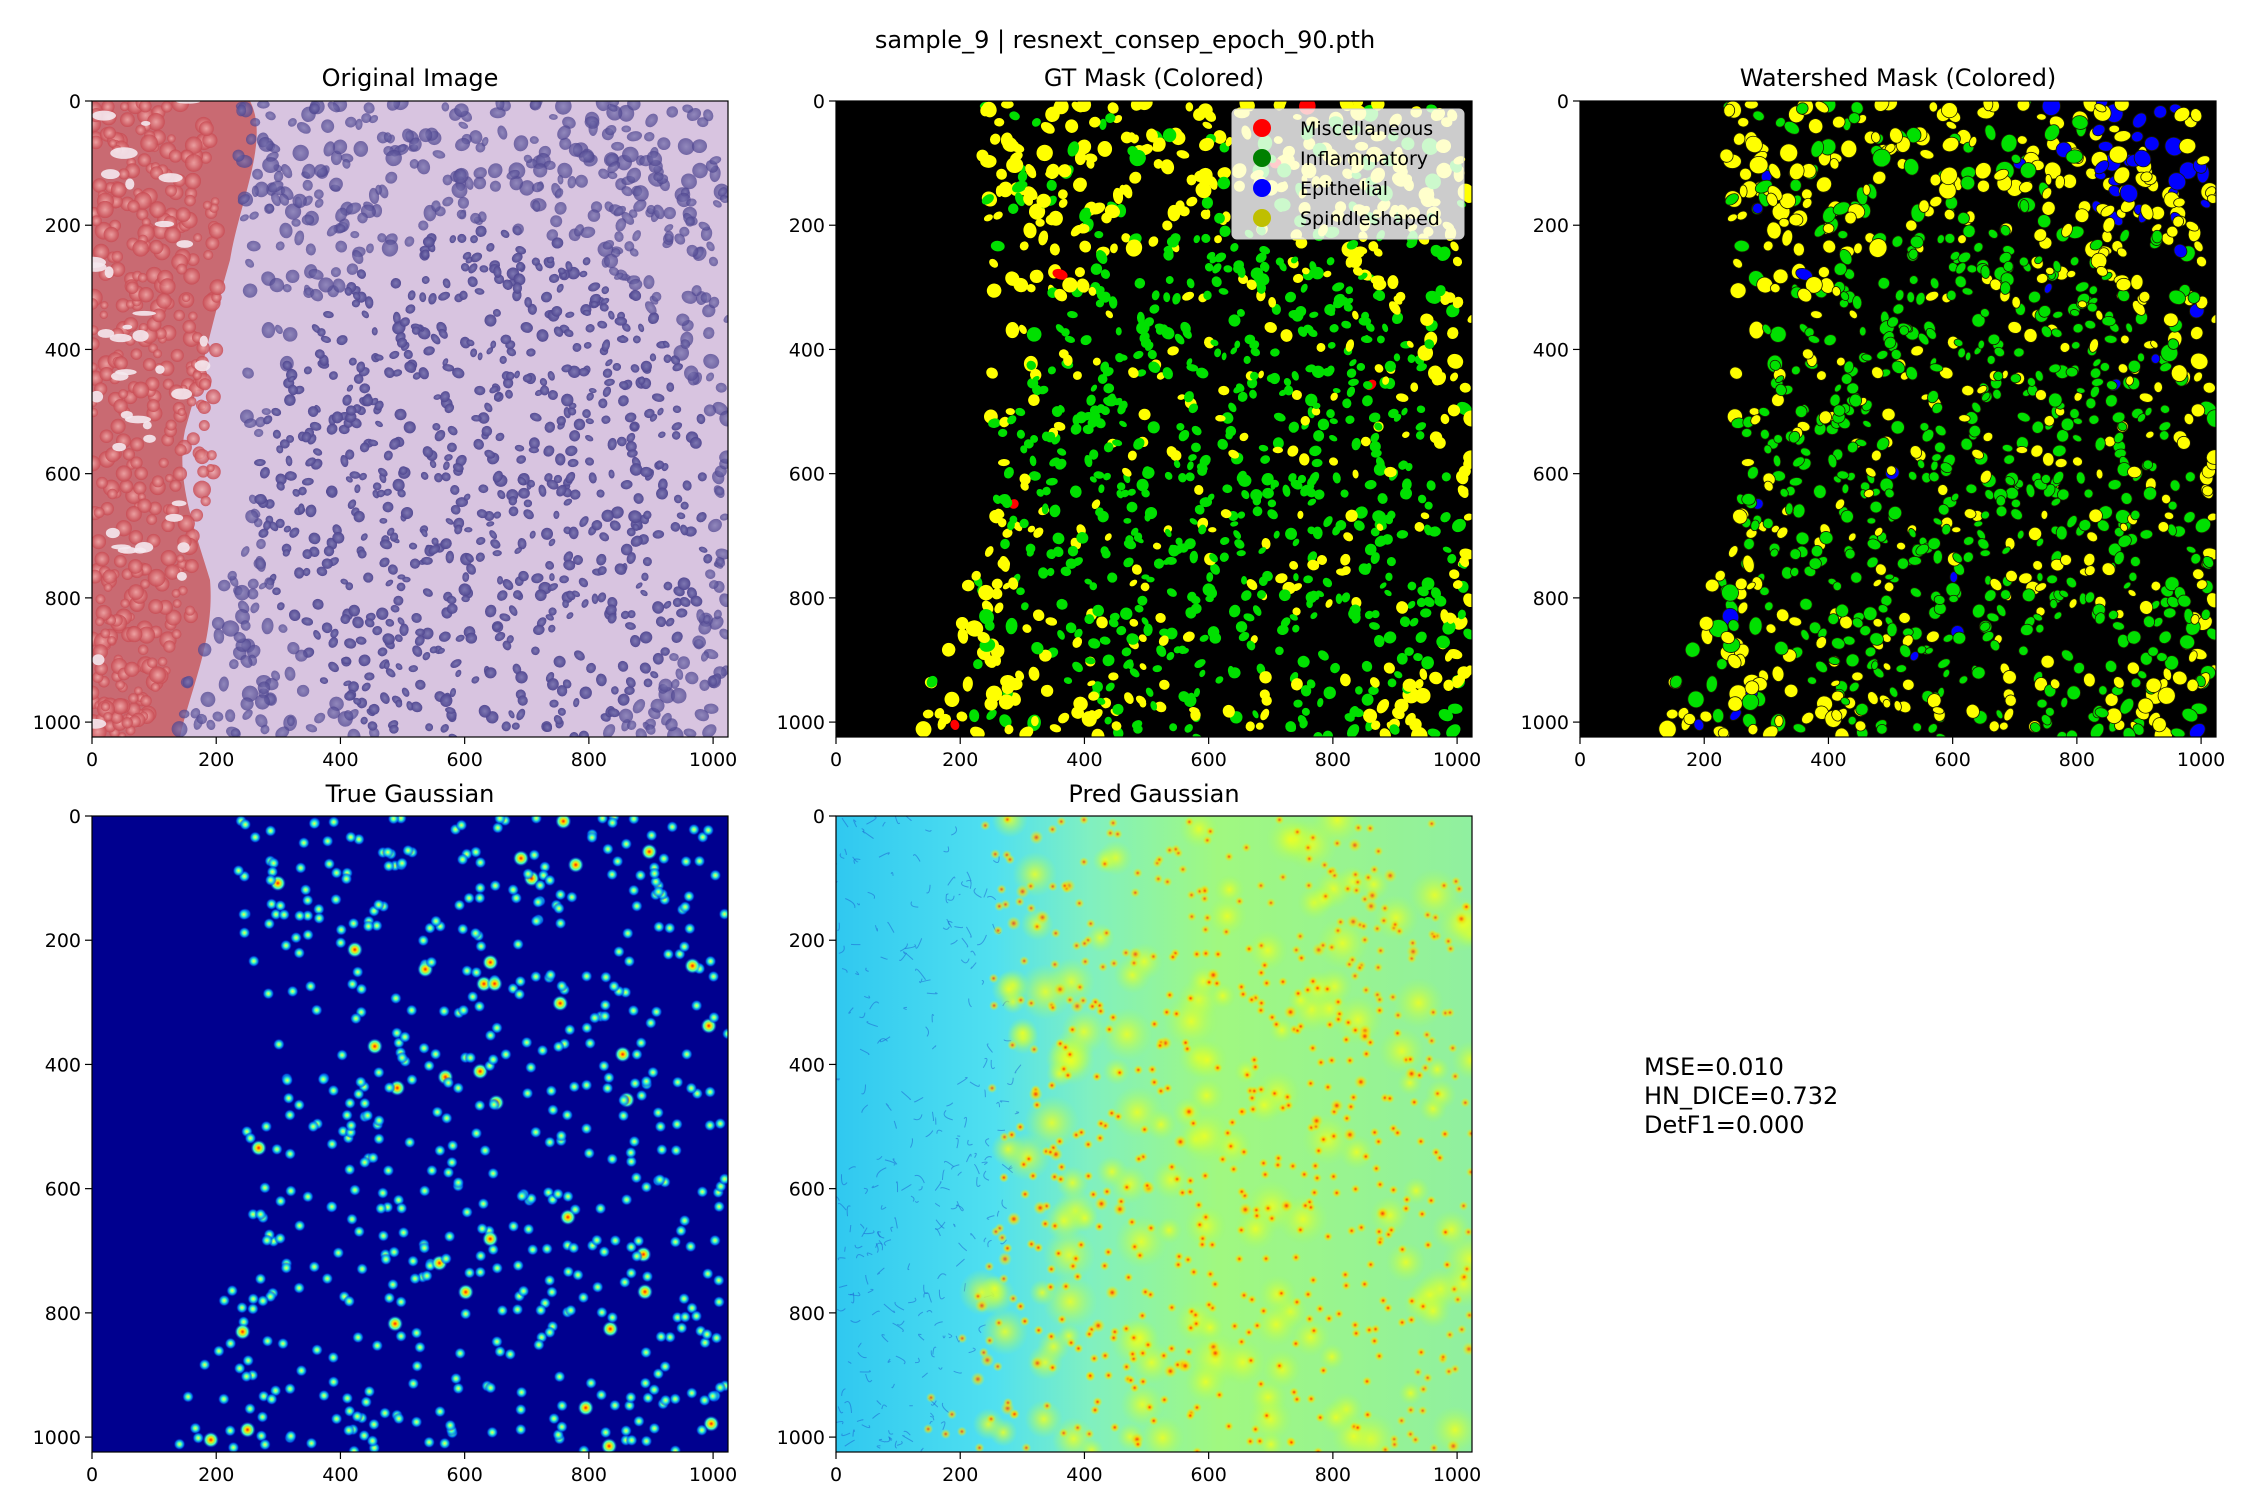 The height and width of the screenshot is (1500, 2250). Describe the element at coordinates (413, 1118) in the screenshot. I see `panel-true-gaussian: True Gaussian` at that location.